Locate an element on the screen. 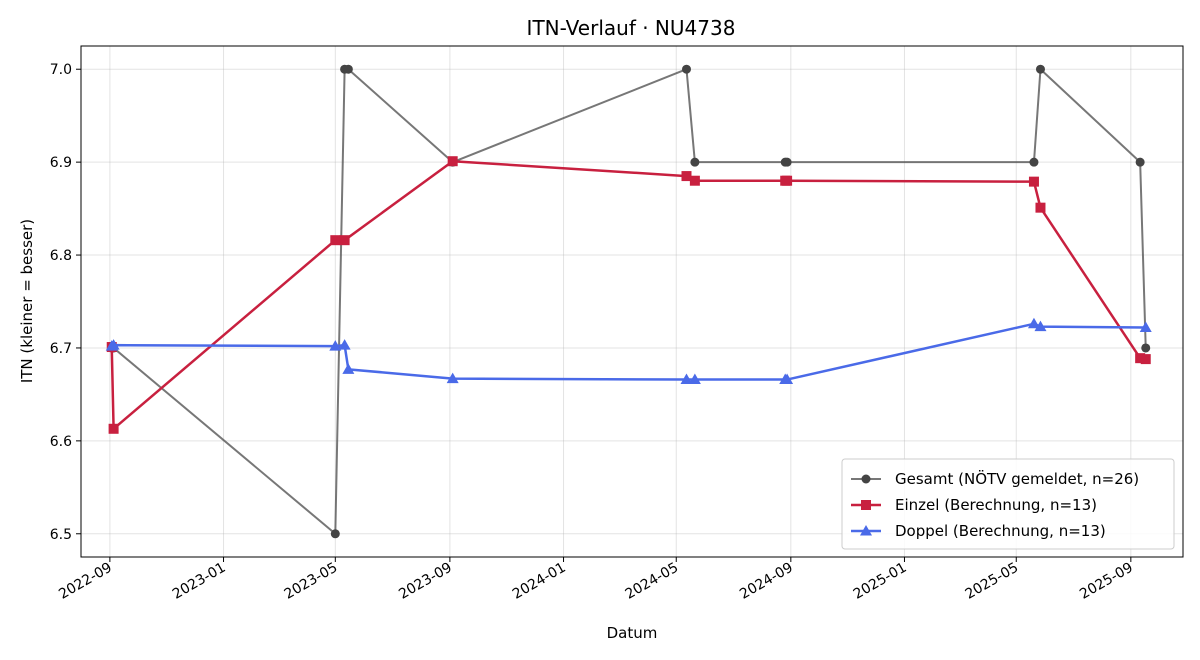  series-triangle is located at coordinates (628, 351).